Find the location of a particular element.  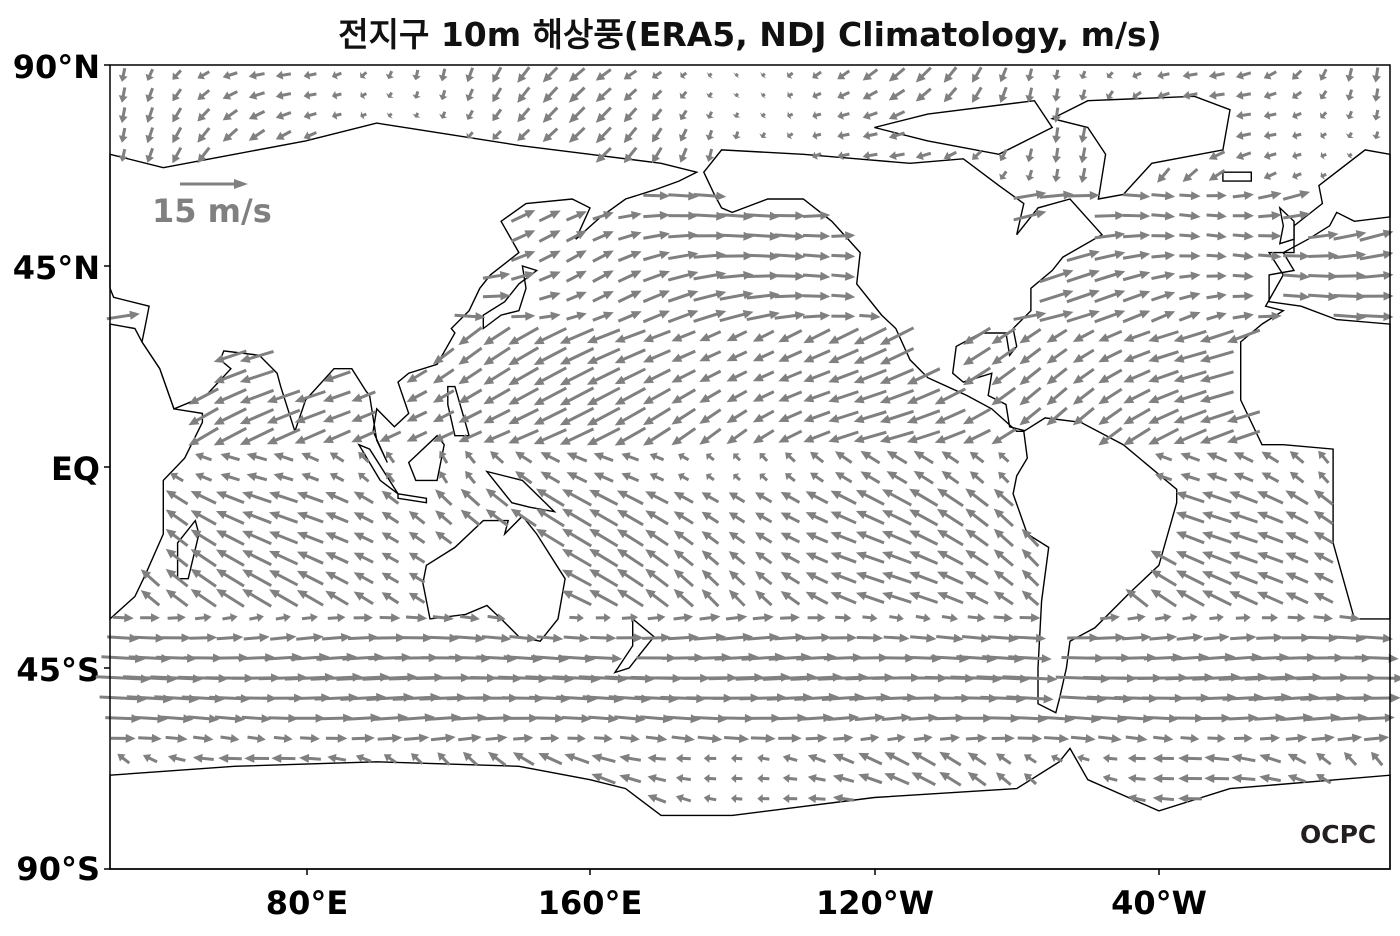

coastline-japan is located at coordinates (510, 297).